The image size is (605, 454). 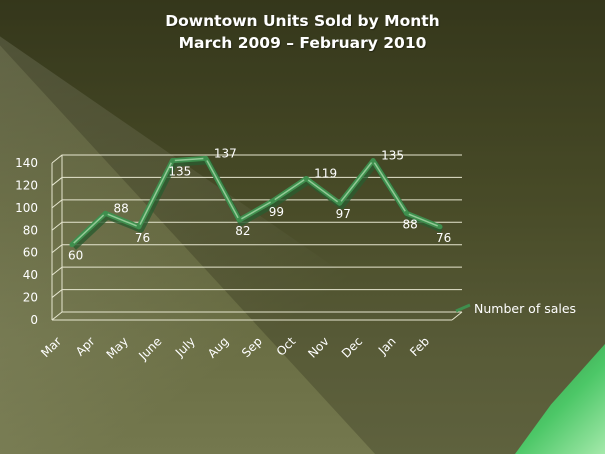 I want to click on line-layer, so click(x=256, y=202).